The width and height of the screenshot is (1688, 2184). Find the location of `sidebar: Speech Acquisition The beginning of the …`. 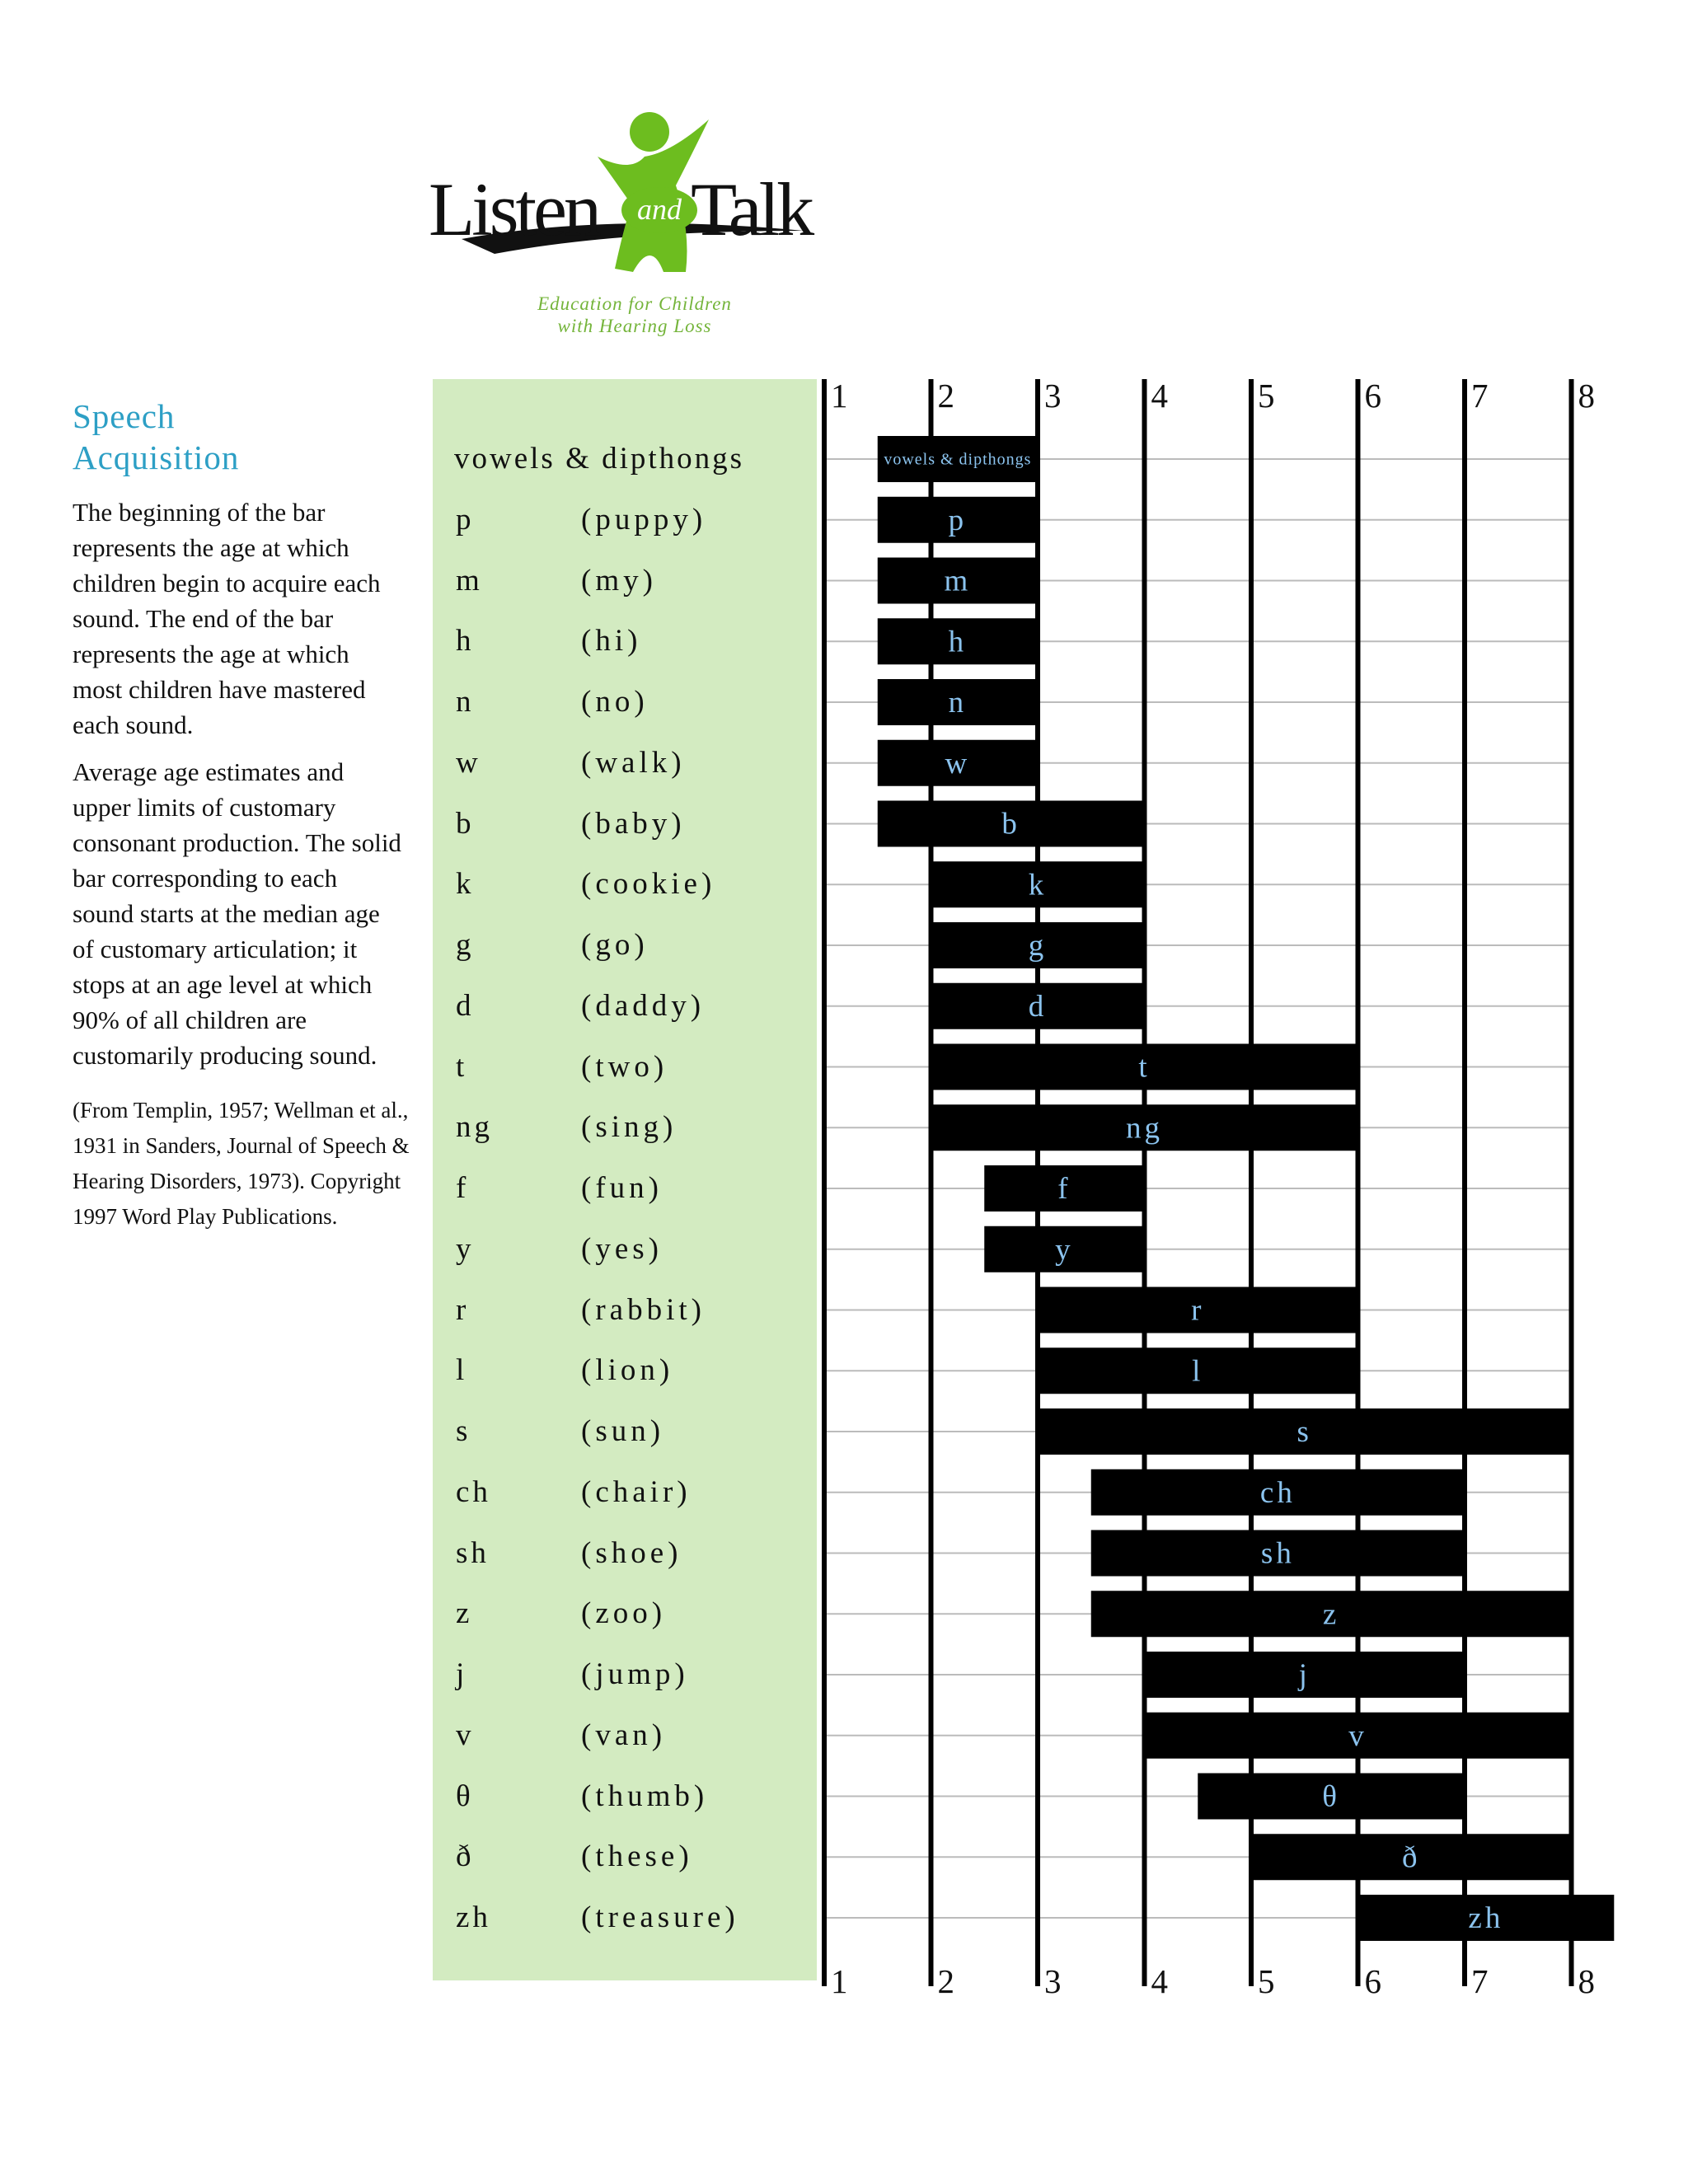

sidebar: Speech Acquisition The beginning of the … is located at coordinates (246, 821).